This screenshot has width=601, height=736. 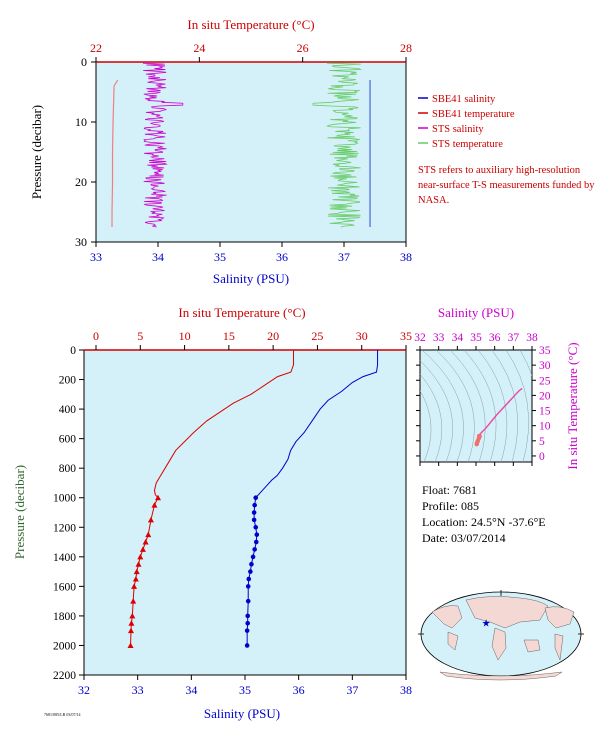 I want to click on top-temperature-axis-label: In situ Temperature (°C), so click(x=250, y=24).